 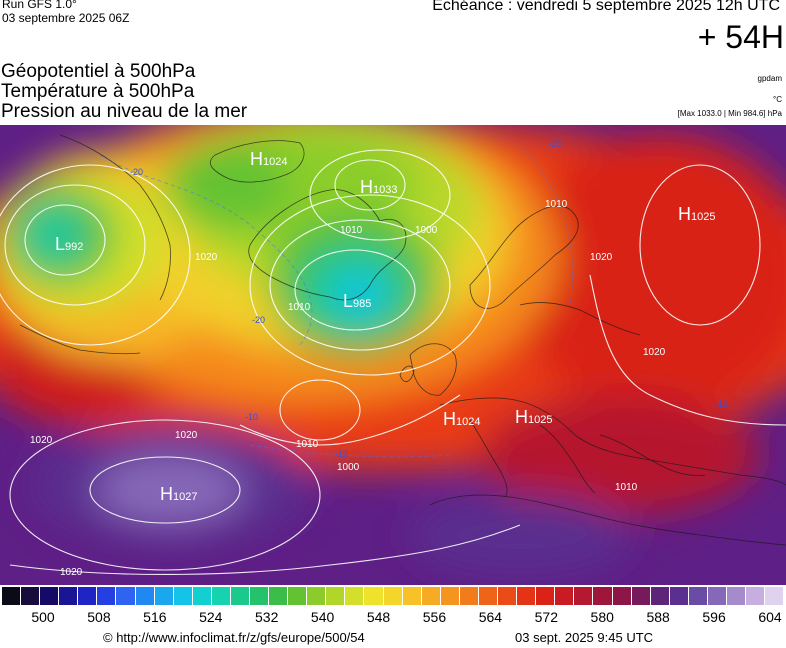 What do you see at coordinates (39, 5) in the screenshot?
I see `run-label: Run GFS 1.0°` at bounding box center [39, 5].